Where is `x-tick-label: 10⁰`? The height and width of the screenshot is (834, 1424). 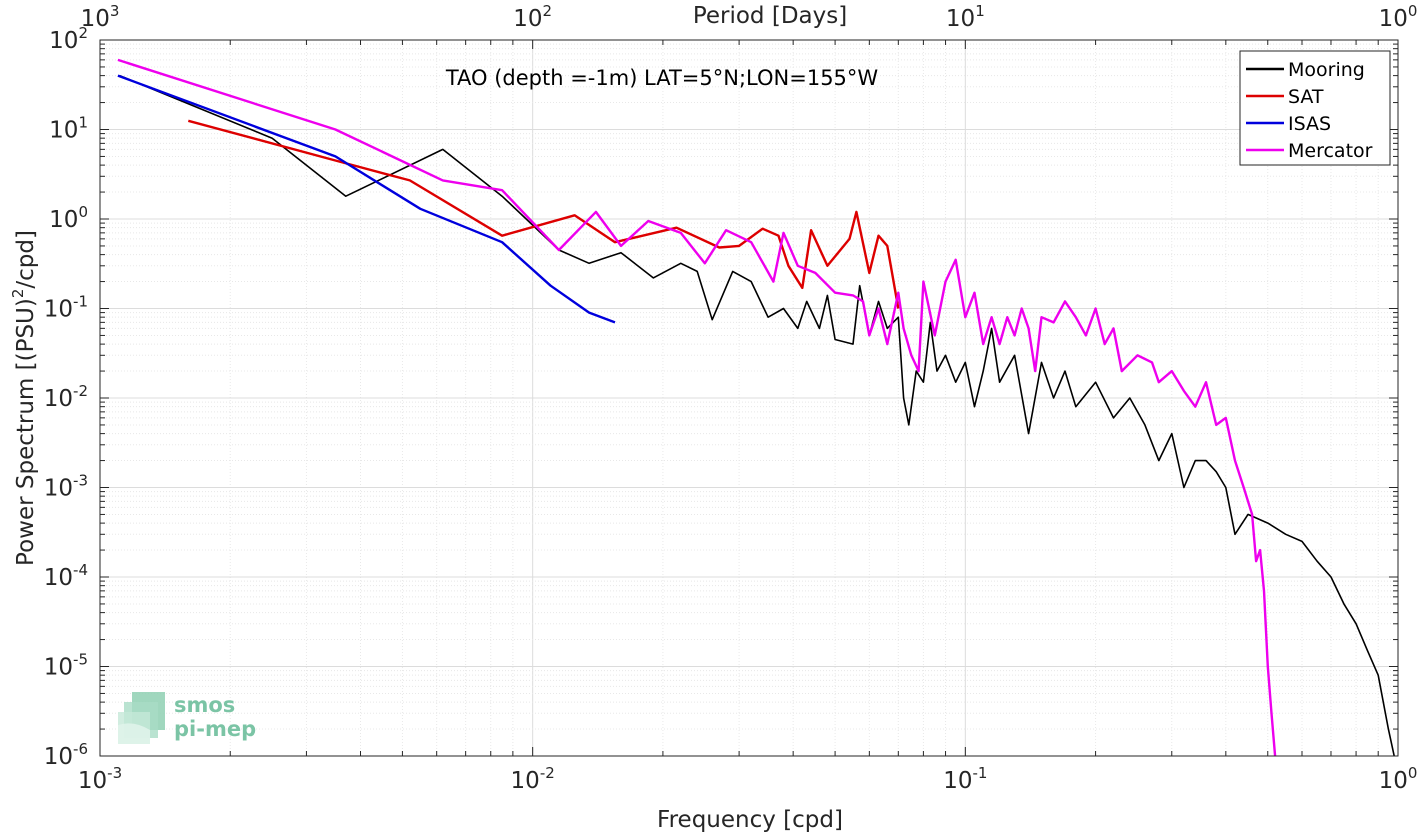
x-tick-label: 10⁰ is located at coordinates (1398, 779).